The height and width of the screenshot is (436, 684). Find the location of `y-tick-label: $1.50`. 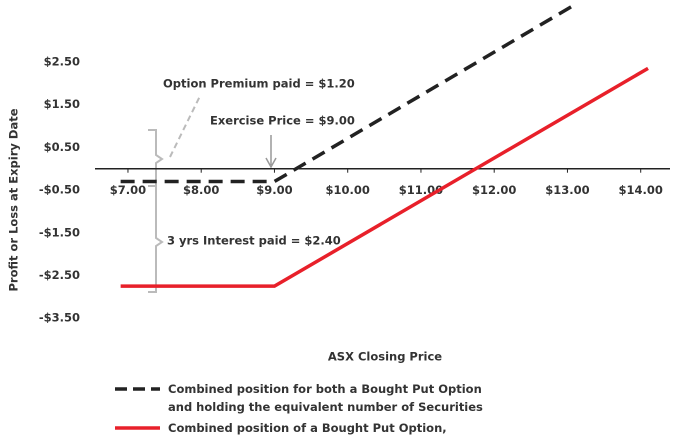

y-tick-label: $1.50 is located at coordinates (62, 104).